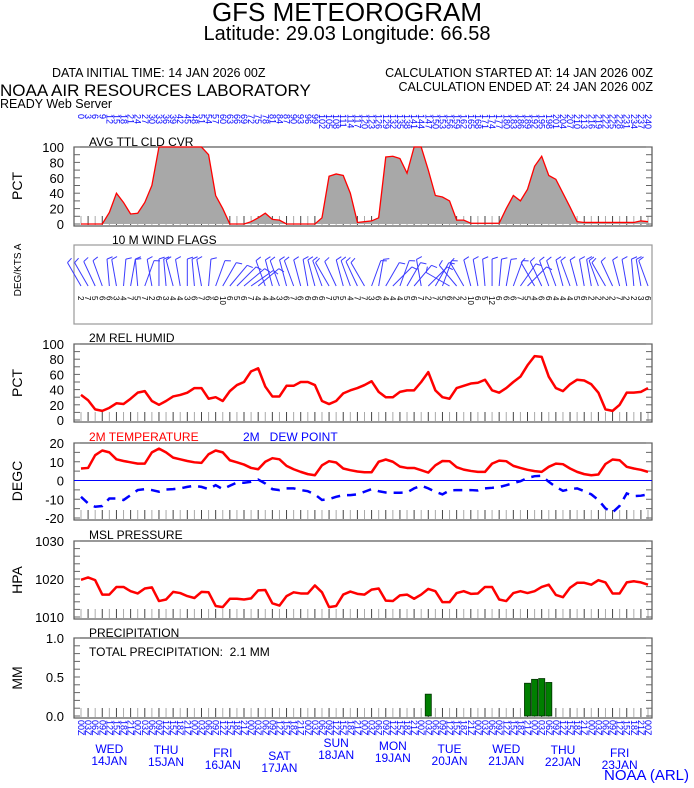  What do you see at coordinates (173, 119) in the screenshot?
I see `forecast-hour-label: 39` at bounding box center [173, 119].